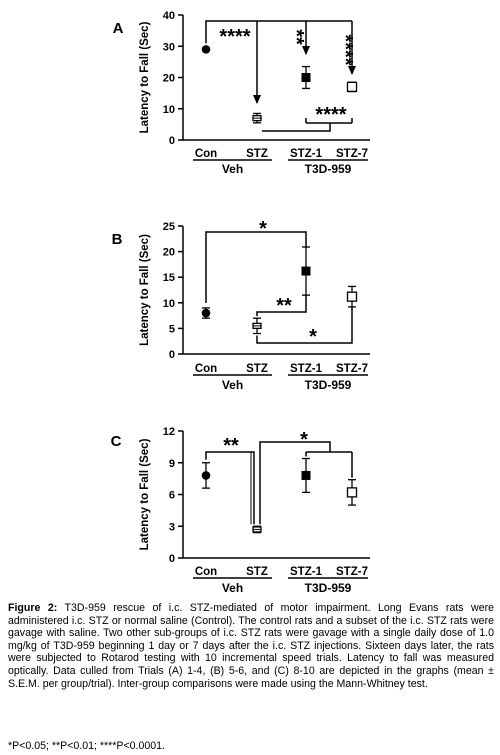 Image resolution: width=500 pixels, height=755 pixels. What do you see at coordinates (116, 441) in the screenshot?
I see `panel-letter: C` at bounding box center [116, 441].